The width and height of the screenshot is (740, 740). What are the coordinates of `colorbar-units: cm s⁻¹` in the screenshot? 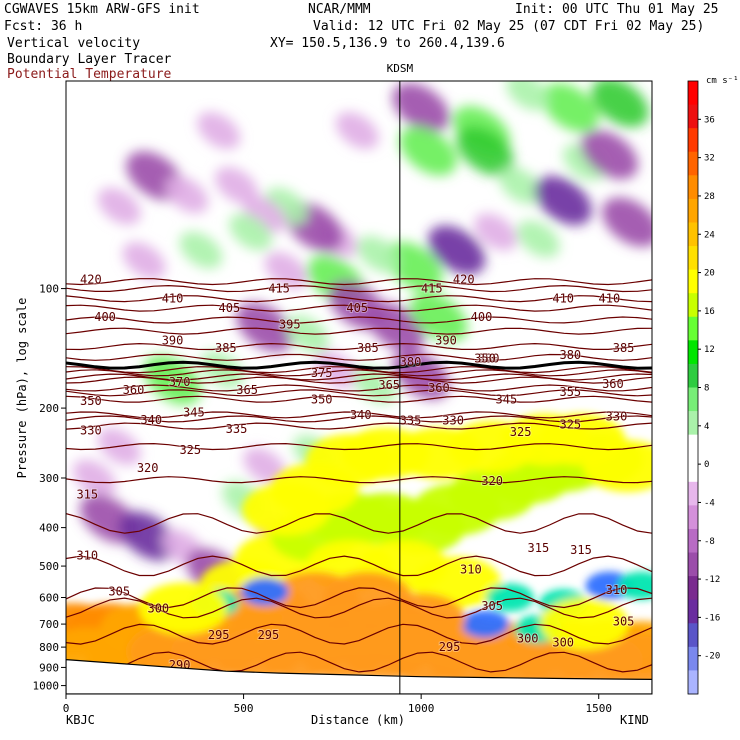 It's located at (722, 81).